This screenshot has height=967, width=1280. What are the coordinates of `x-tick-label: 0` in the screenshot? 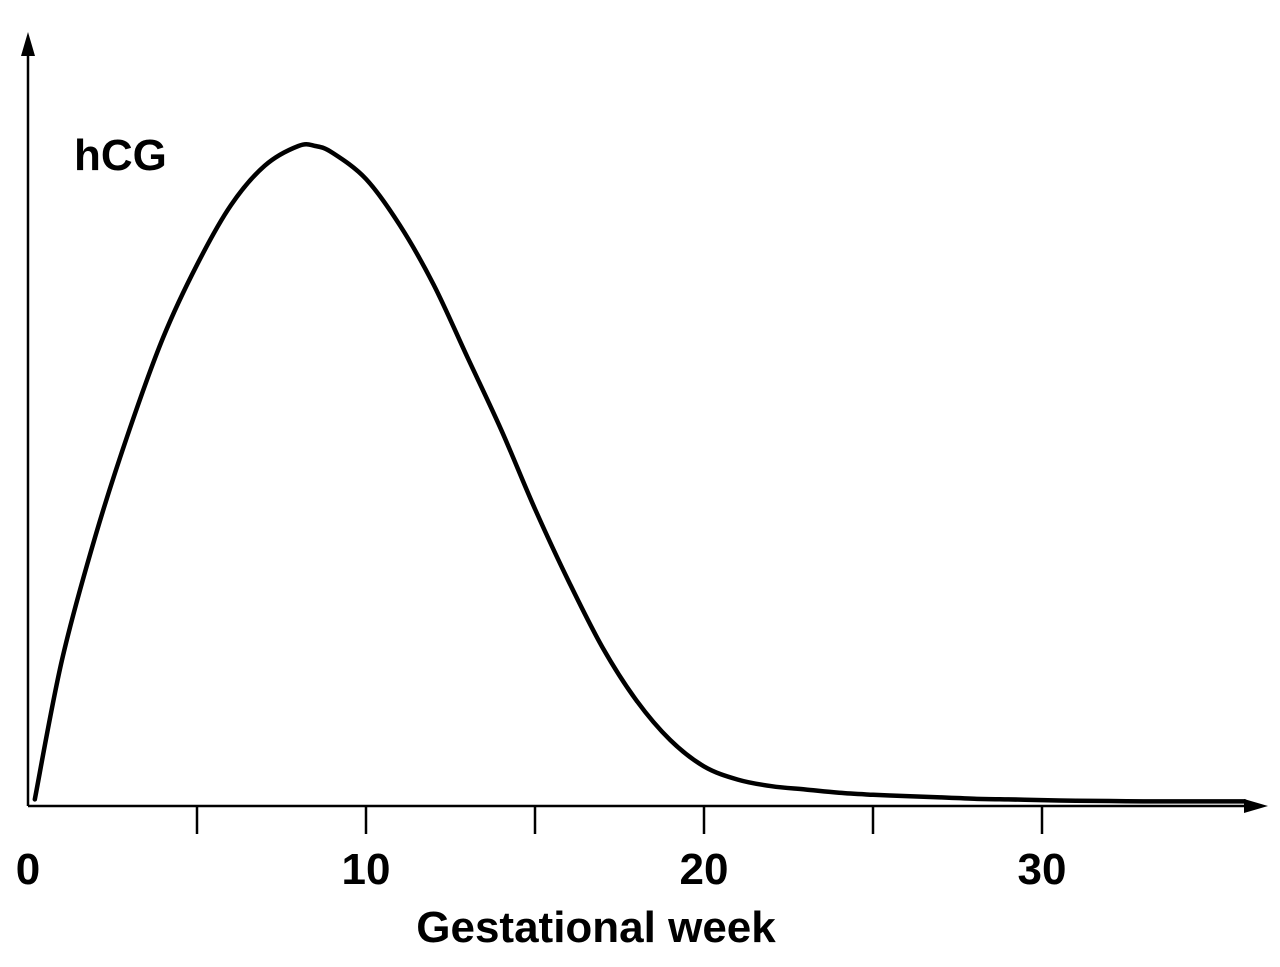 It's located at (28, 869).